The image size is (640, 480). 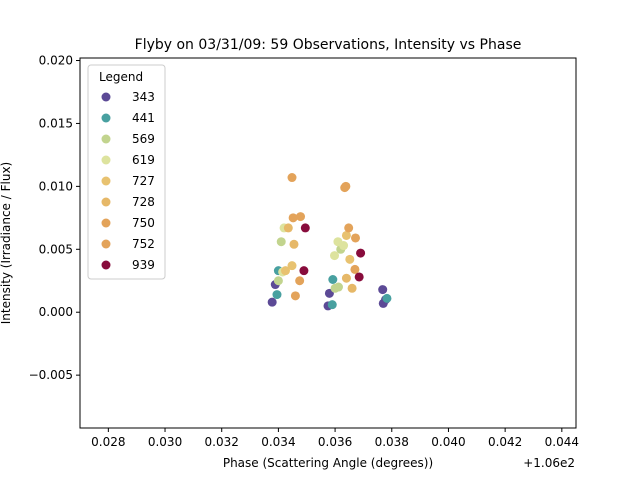 I want to click on y-tick-label: 0.005, so click(x=56, y=249).